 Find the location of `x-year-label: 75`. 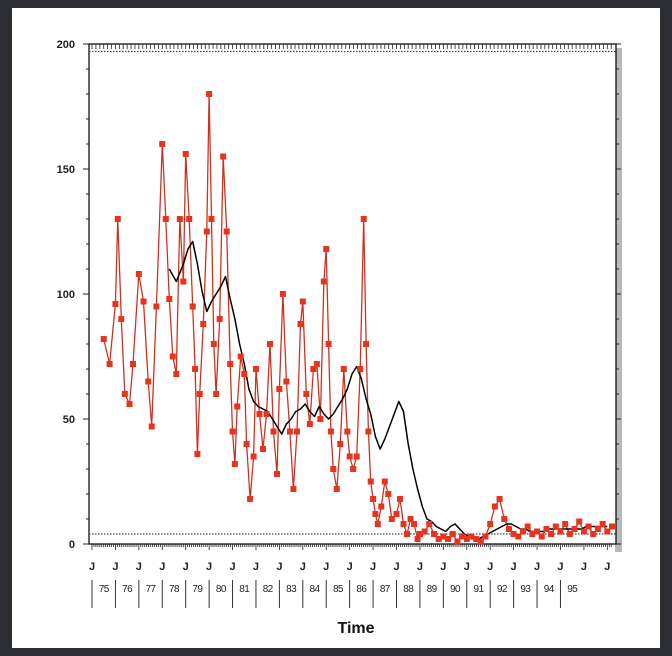

x-year-label: 75 is located at coordinates (104, 589).